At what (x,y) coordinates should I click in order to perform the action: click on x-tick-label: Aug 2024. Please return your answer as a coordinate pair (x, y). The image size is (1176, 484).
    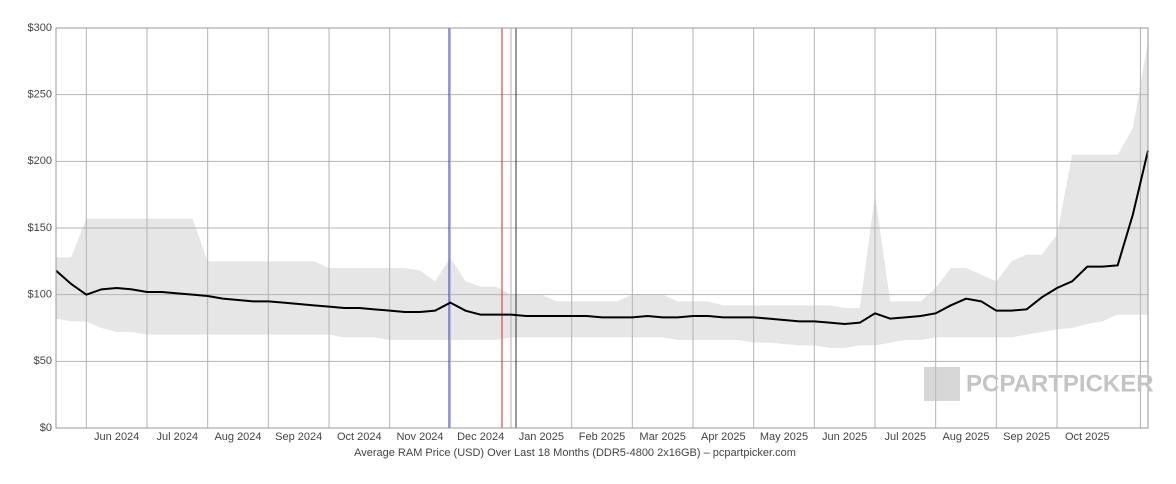
    Looking at the image, I should click on (237, 437).